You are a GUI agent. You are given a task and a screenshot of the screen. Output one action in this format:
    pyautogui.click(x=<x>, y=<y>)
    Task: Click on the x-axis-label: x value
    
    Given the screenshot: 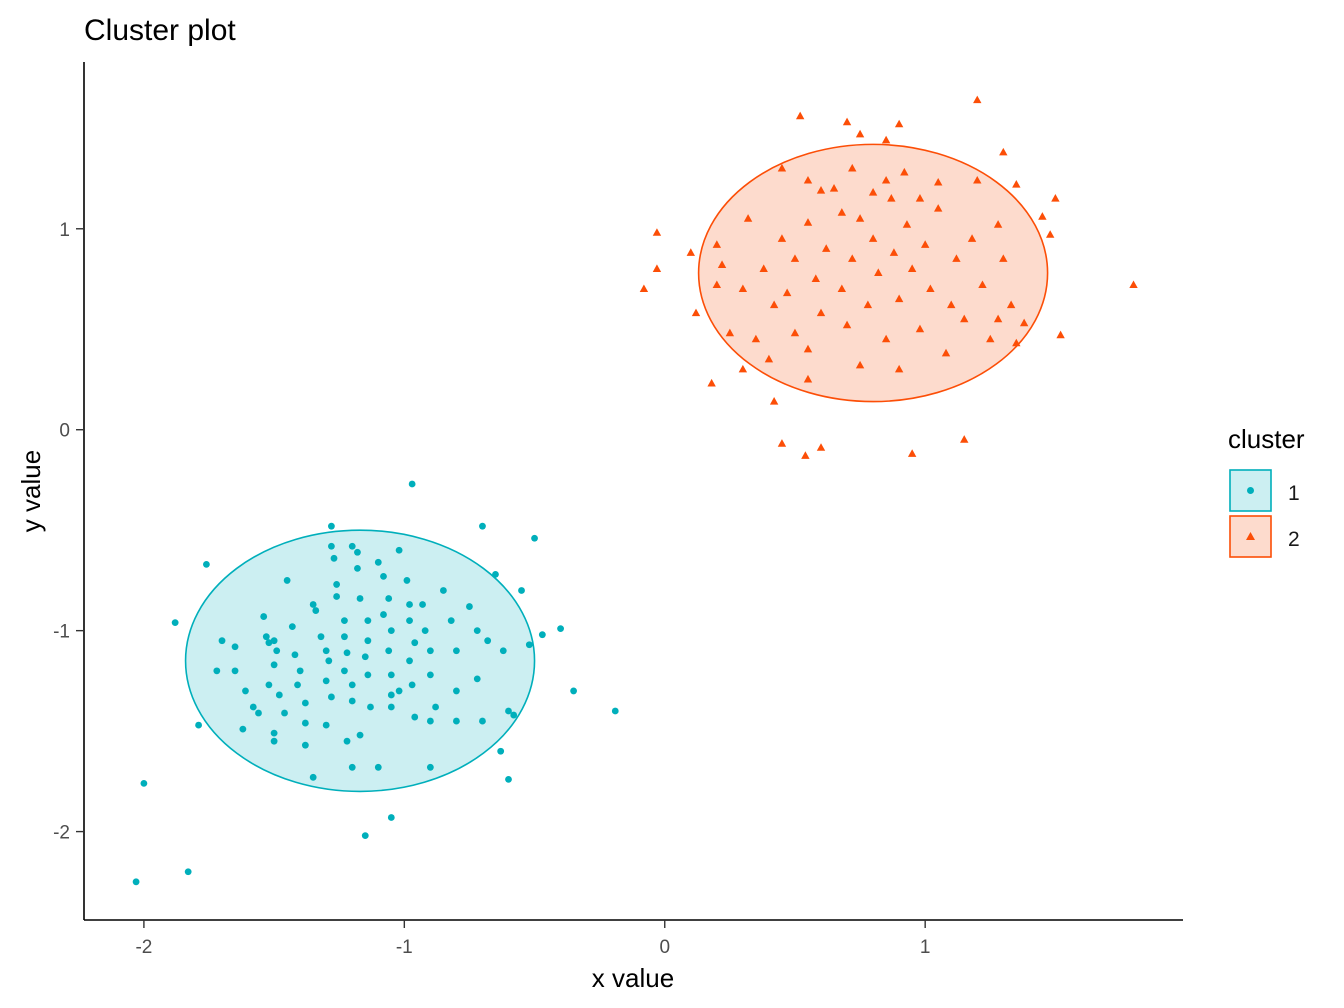 What is the action you would take?
    pyautogui.click(x=633, y=978)
    